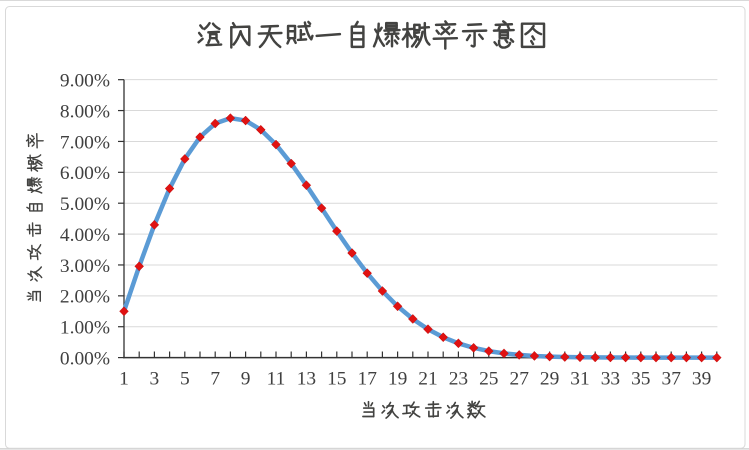 This screenshot has width=749, height=450. Describe the element at coordinates (397, 379) in the screenshot. I see `svg-text: 19` at that location.